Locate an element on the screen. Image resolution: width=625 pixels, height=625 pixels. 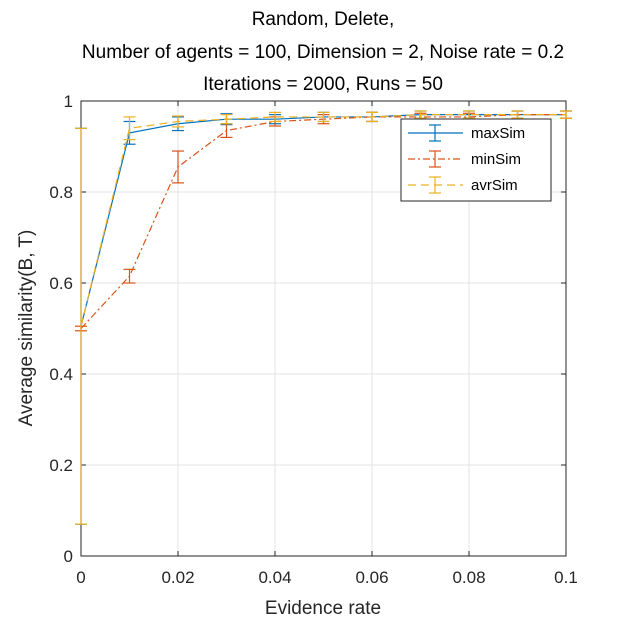
y-tick-label: 0 is located at coordinates (68, 556).